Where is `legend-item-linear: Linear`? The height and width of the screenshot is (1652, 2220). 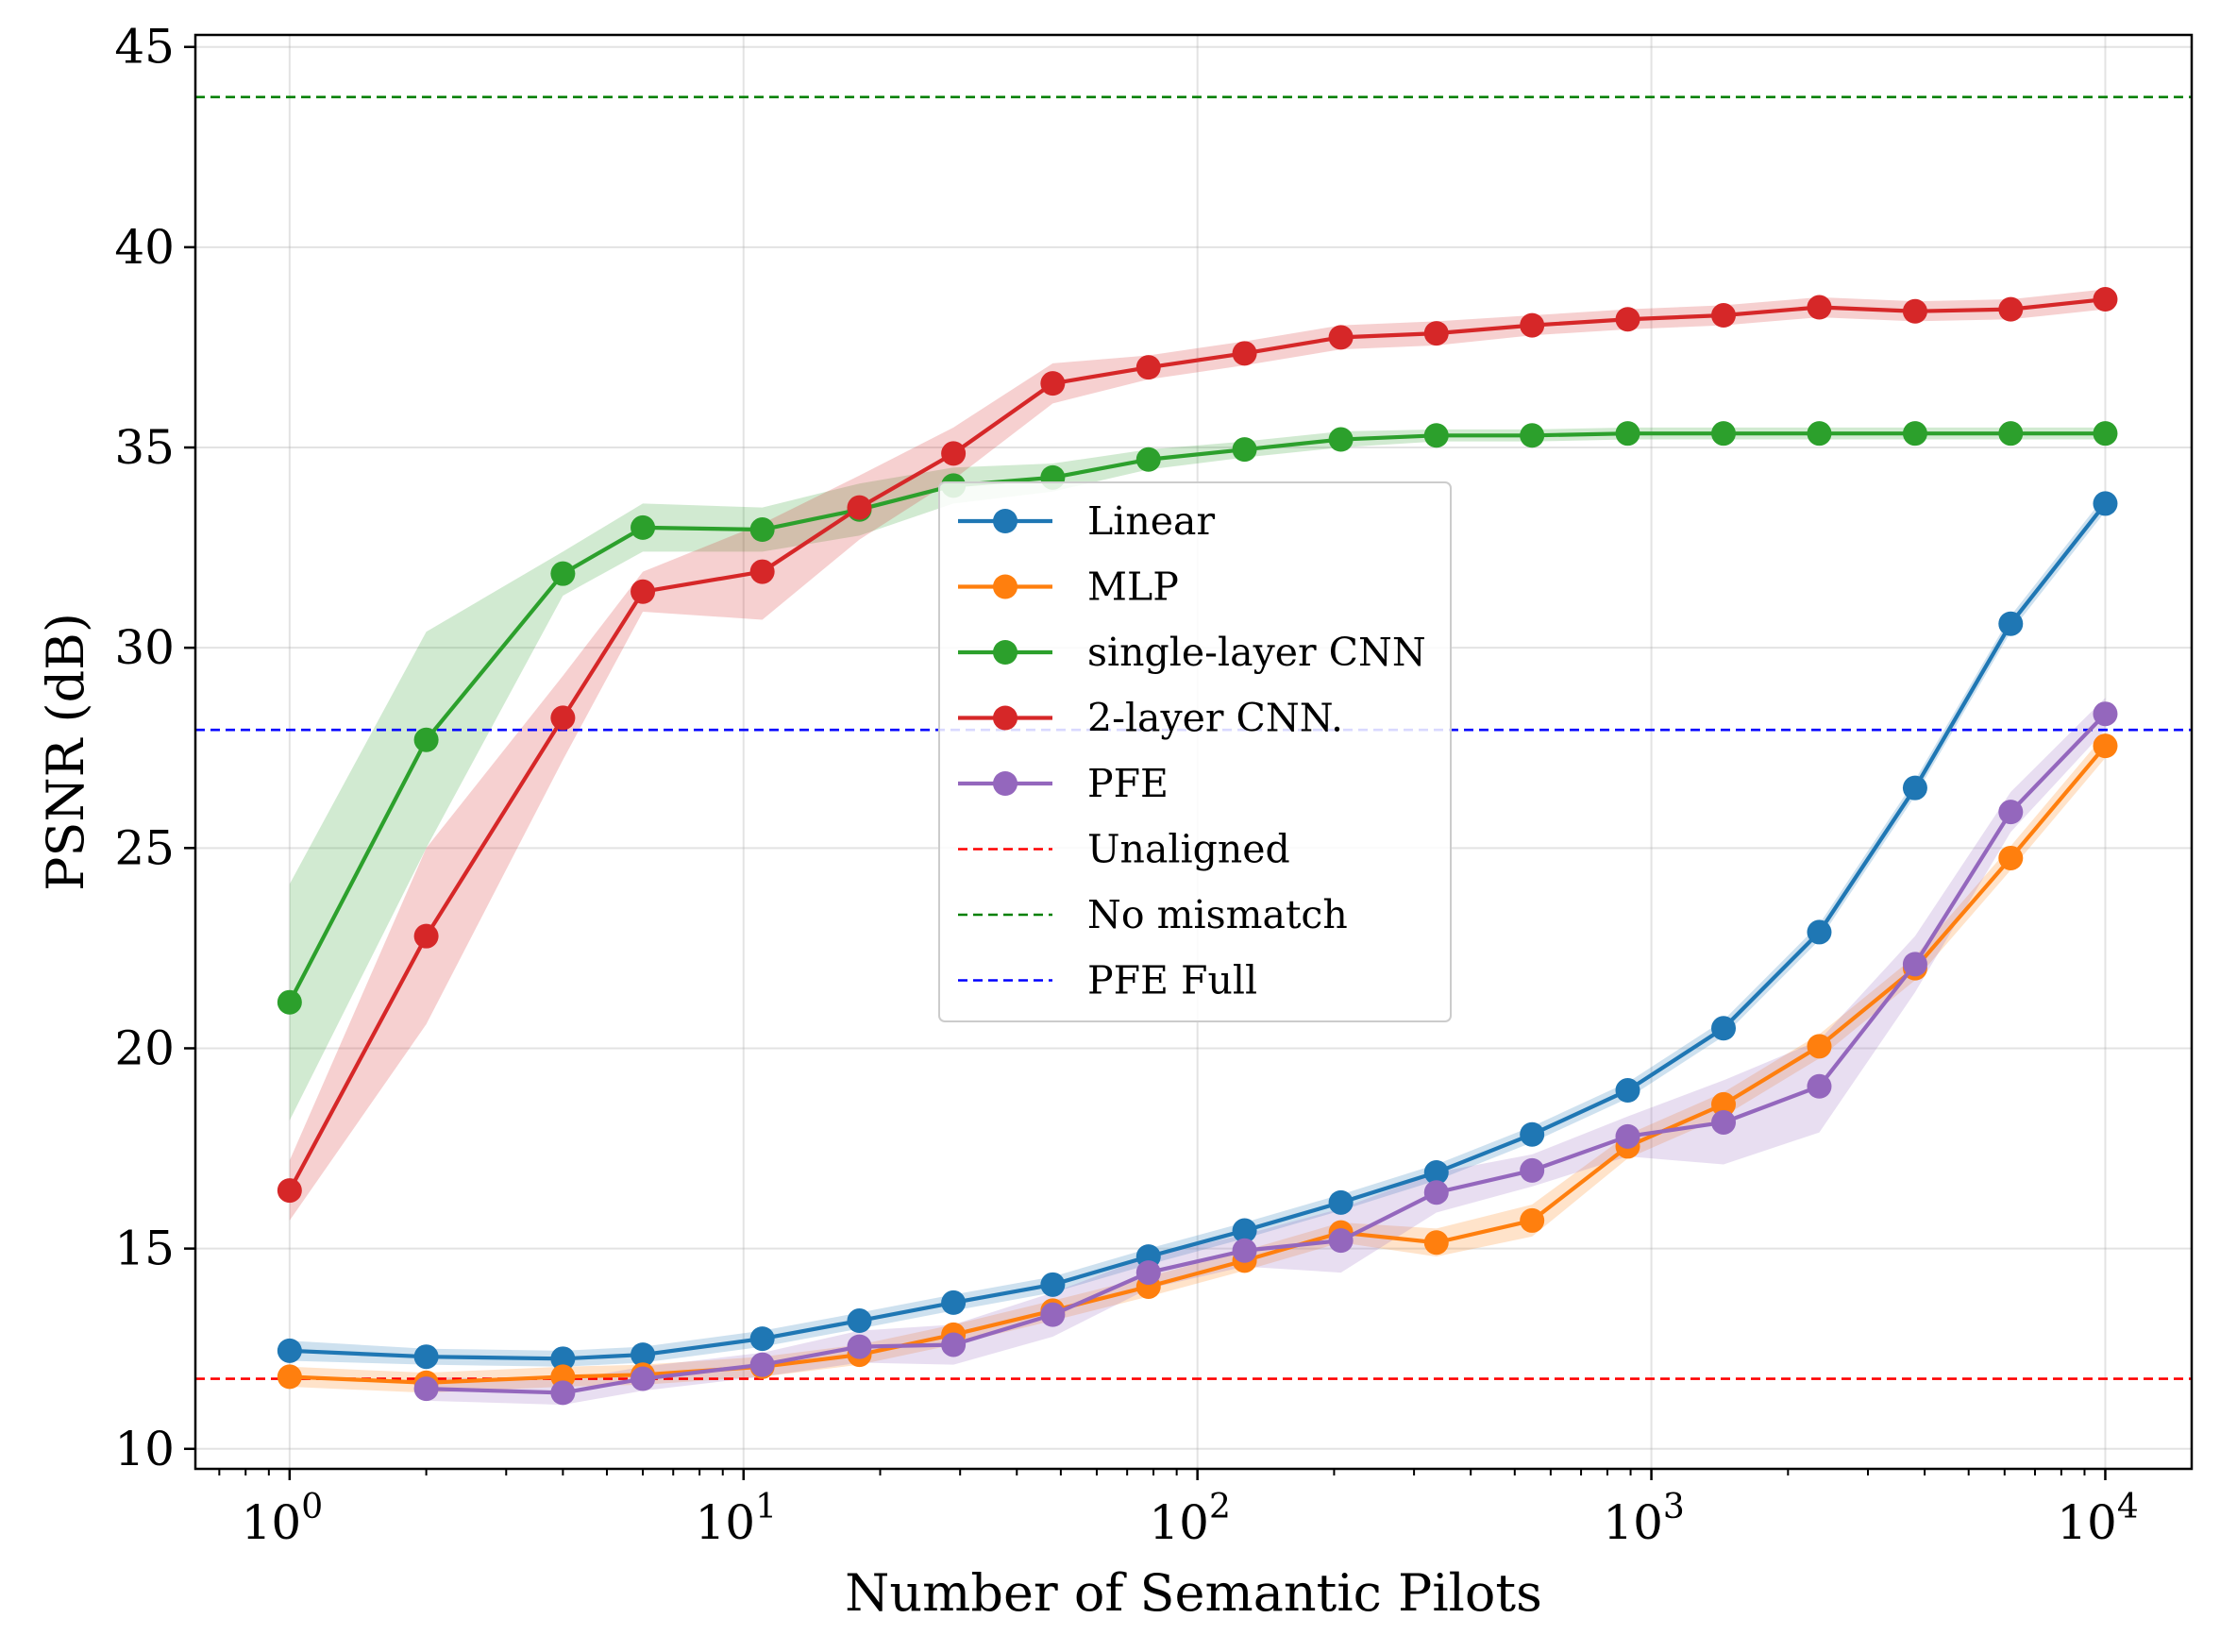 legend-item-linear: Linear is located at coordinates (1086, 521).